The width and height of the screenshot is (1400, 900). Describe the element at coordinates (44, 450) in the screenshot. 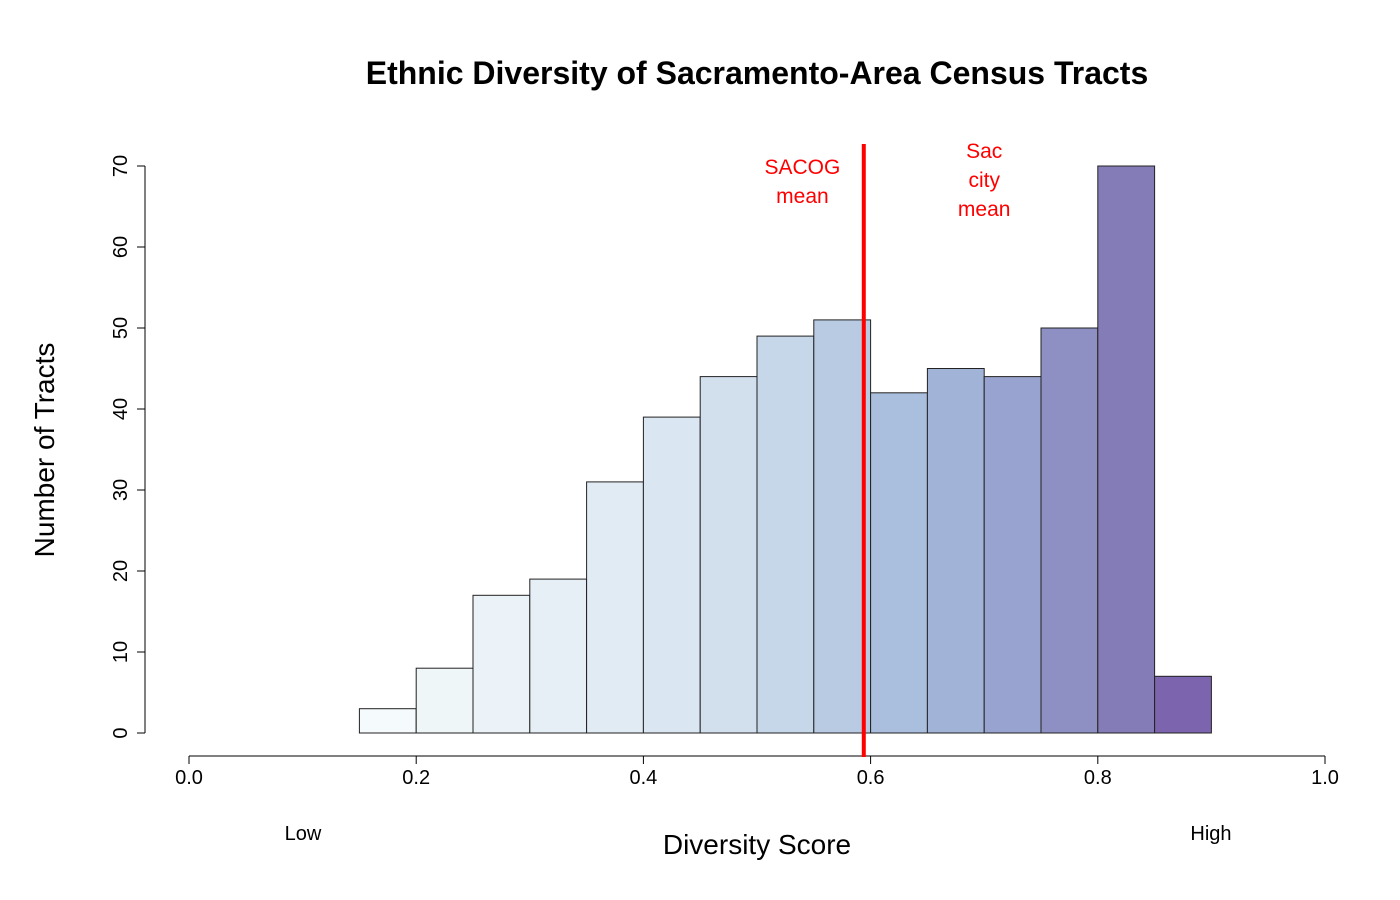

I see `y-axis-label: Number of Tracts` at that location.